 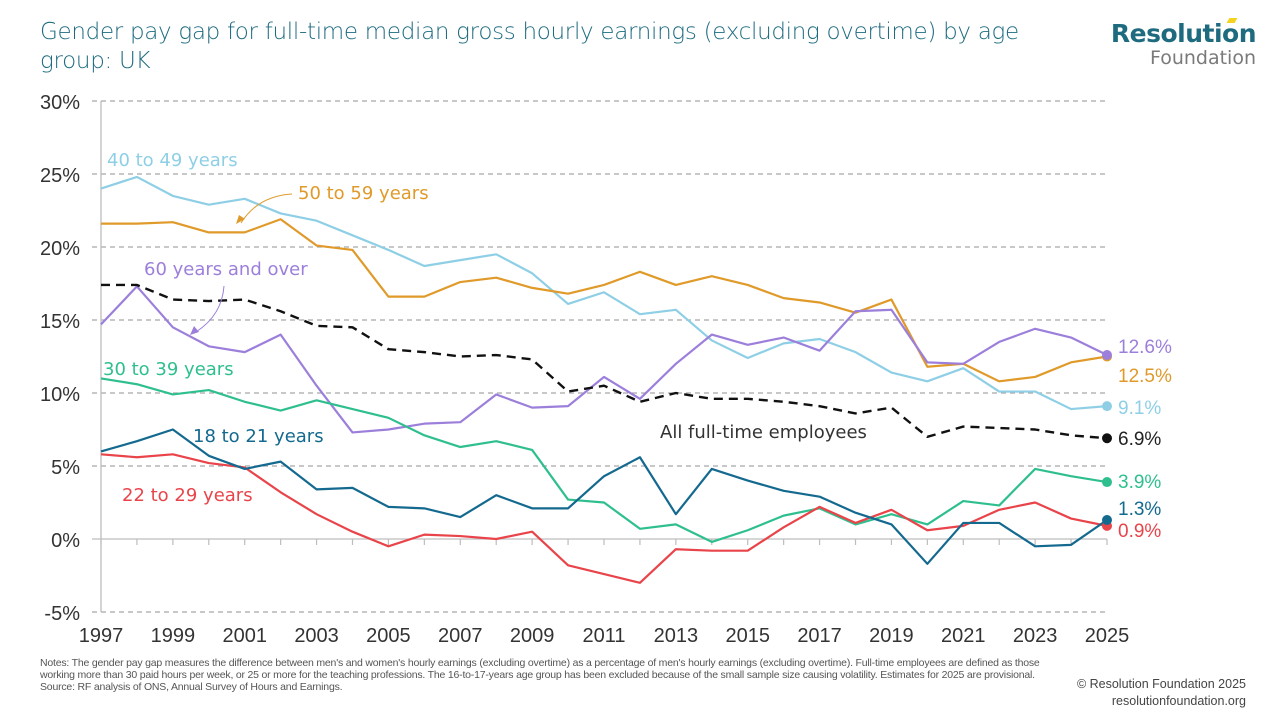 I want to click on x-tick-label: 2001, so click(x=244, y=636).